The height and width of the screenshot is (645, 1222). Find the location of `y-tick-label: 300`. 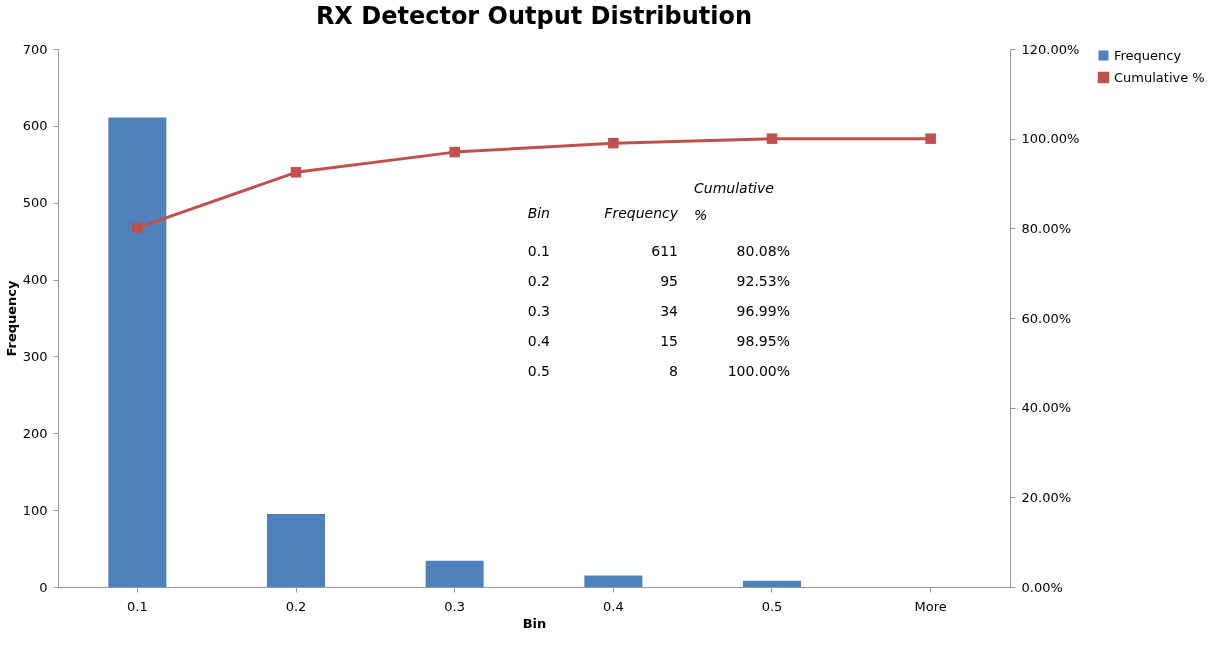

y-tick-label: 300 is located at coordinates (35, 356).